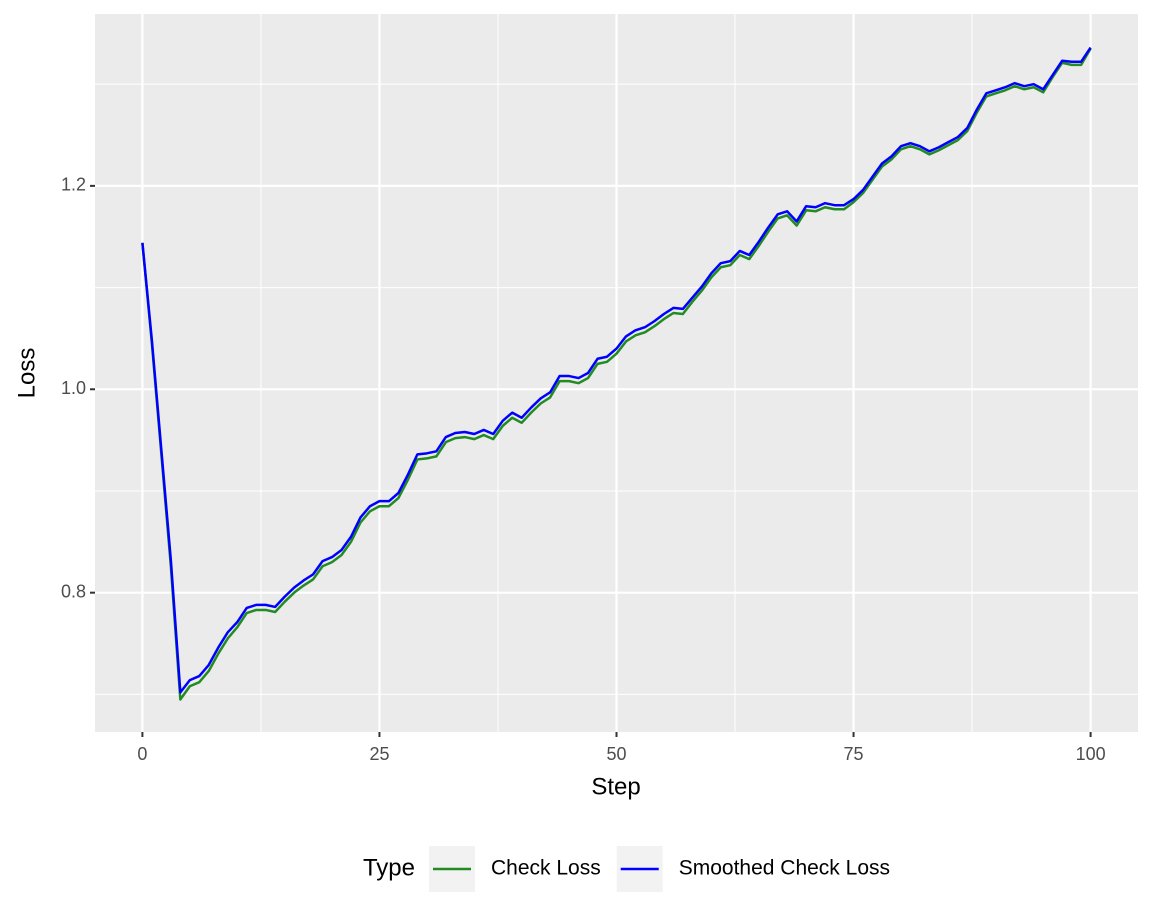 This screenshot has width=1152, height=921. What do you see at coordinates (854, 754) in the screenshot?
I see `x-tick-label: 75` at bounding box center [854, 754].